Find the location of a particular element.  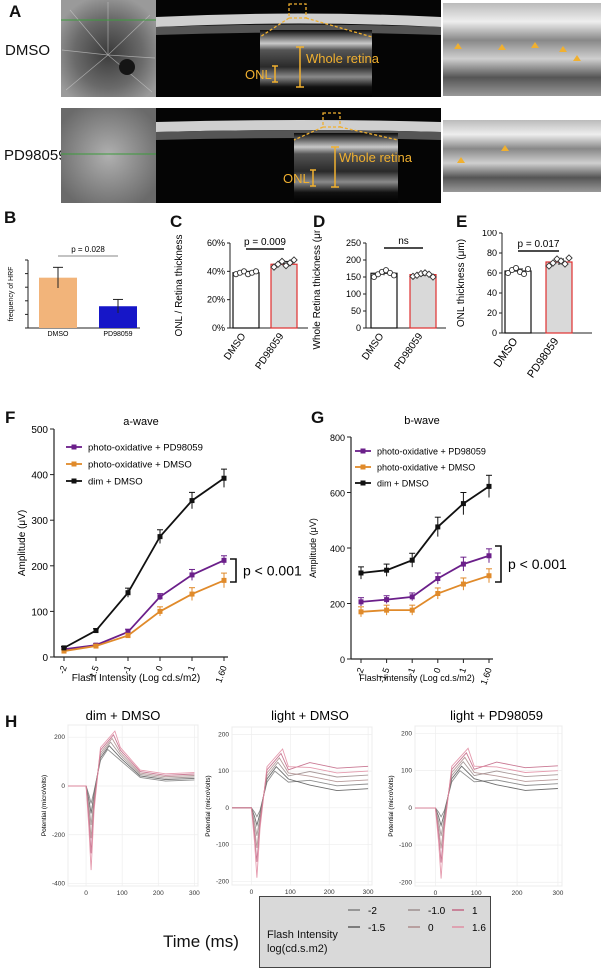

y-tick-label: 500 is located at coordinates (39, 430).